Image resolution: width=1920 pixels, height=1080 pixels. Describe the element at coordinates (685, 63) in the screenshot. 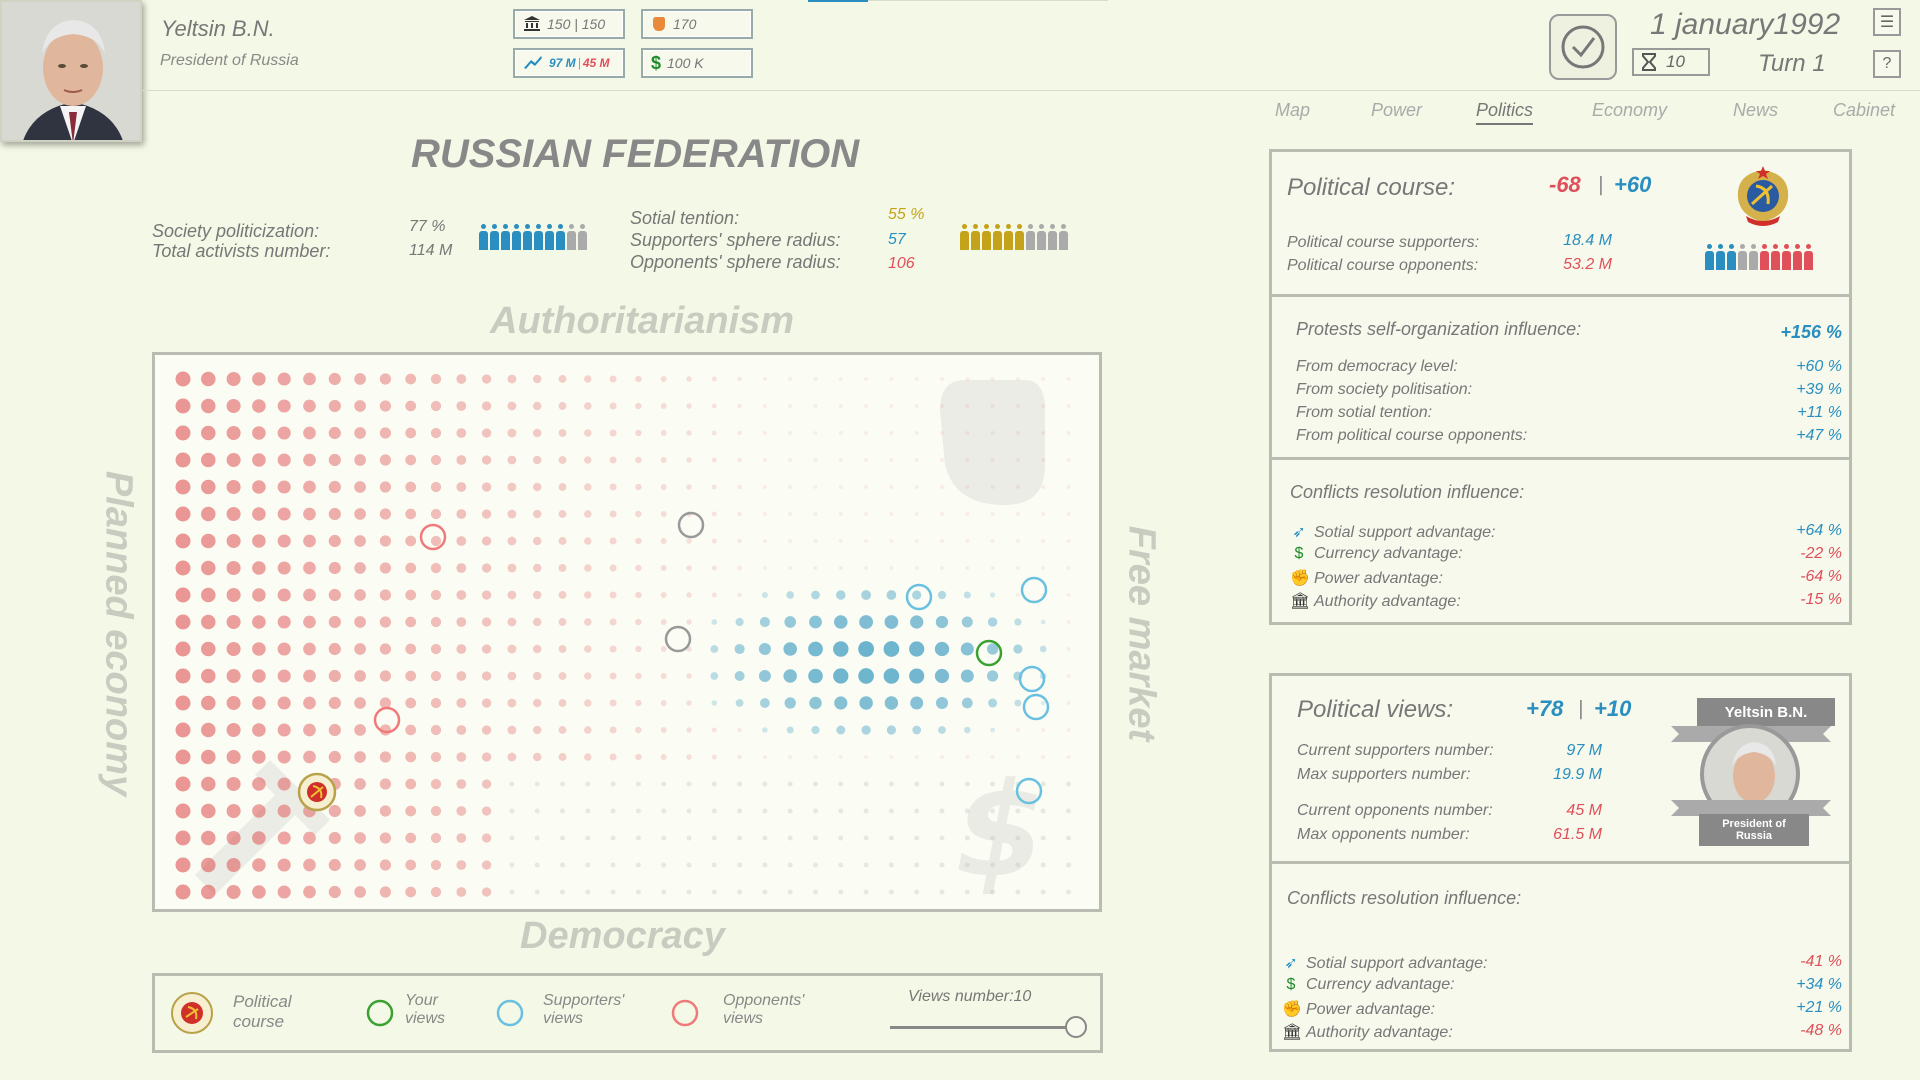

I see `currency-value: 100 K` at that location.